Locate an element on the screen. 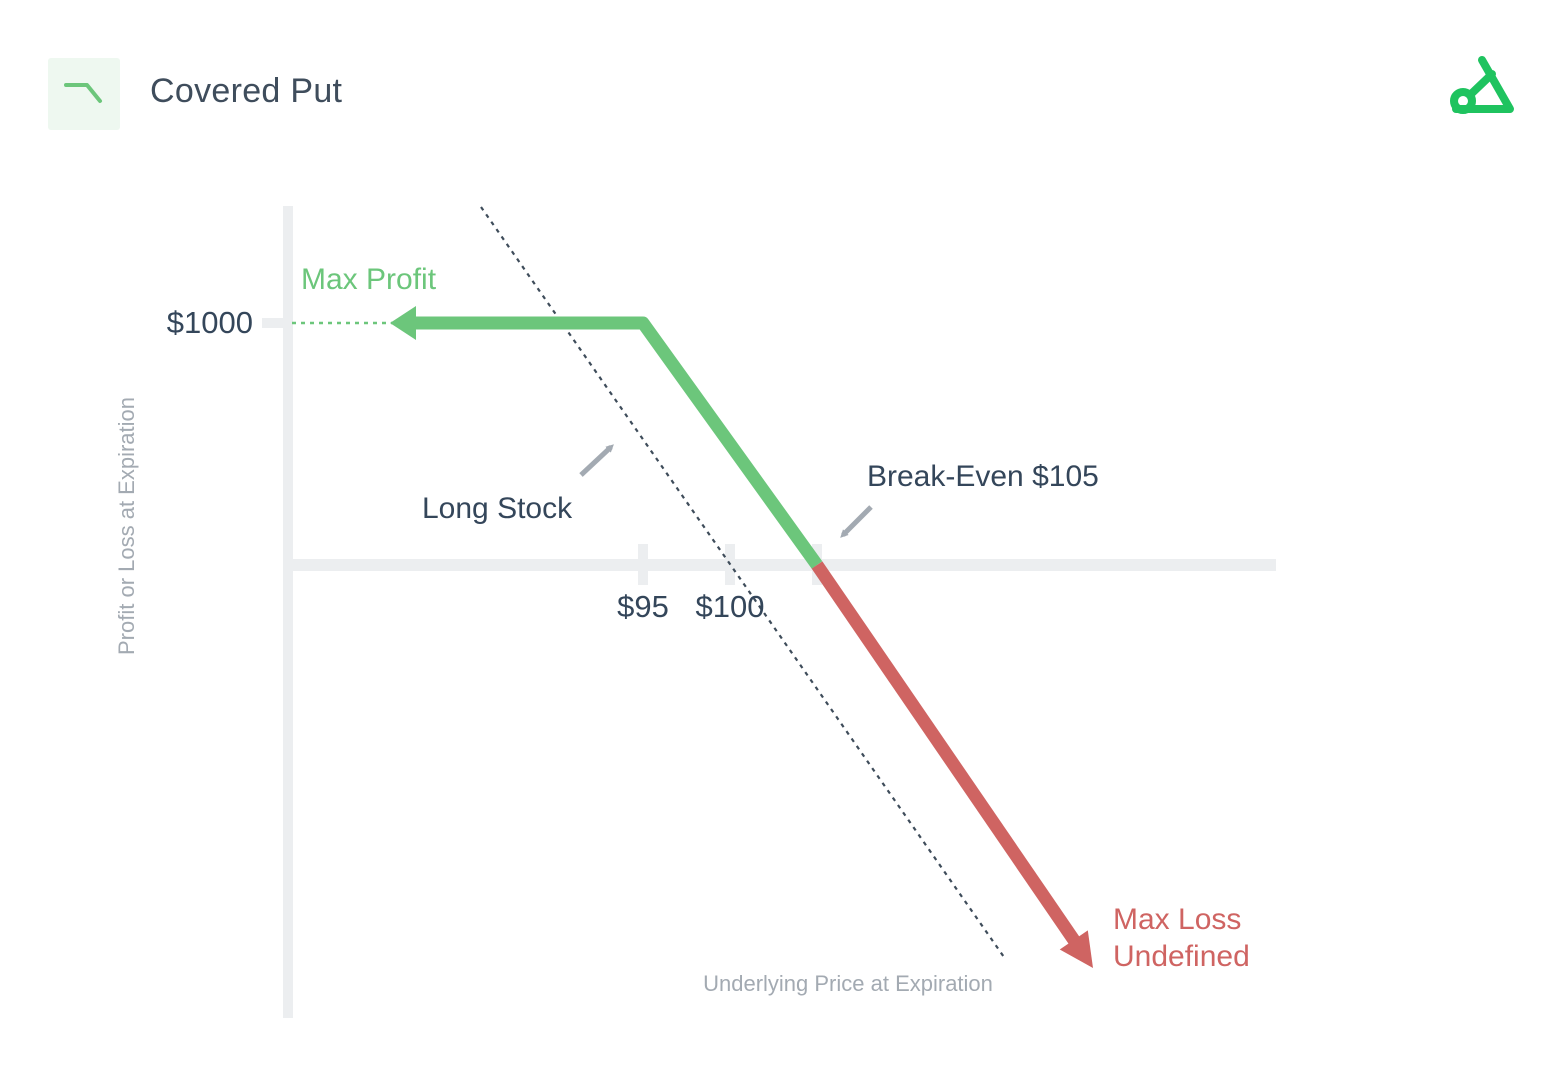 The width and height of the screenshot is (1560, 1070). x-tick-label: $95 is located at coordinates (643, 606).